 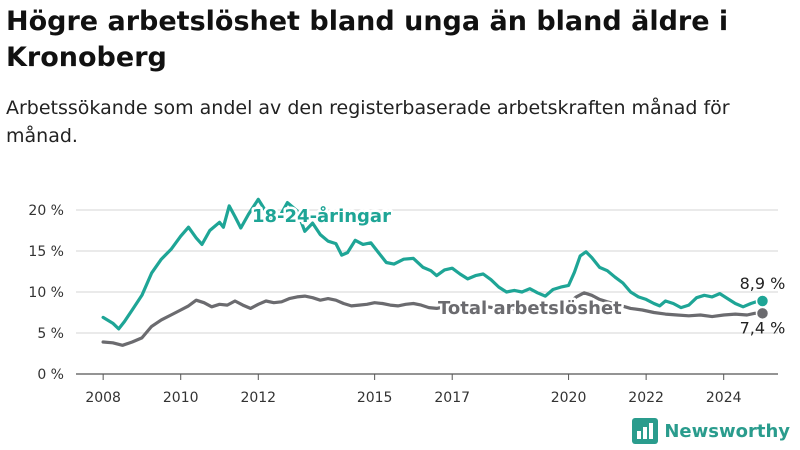 I want to click on series-name-label: 18-24-åringar, so click(x=321, y=216).